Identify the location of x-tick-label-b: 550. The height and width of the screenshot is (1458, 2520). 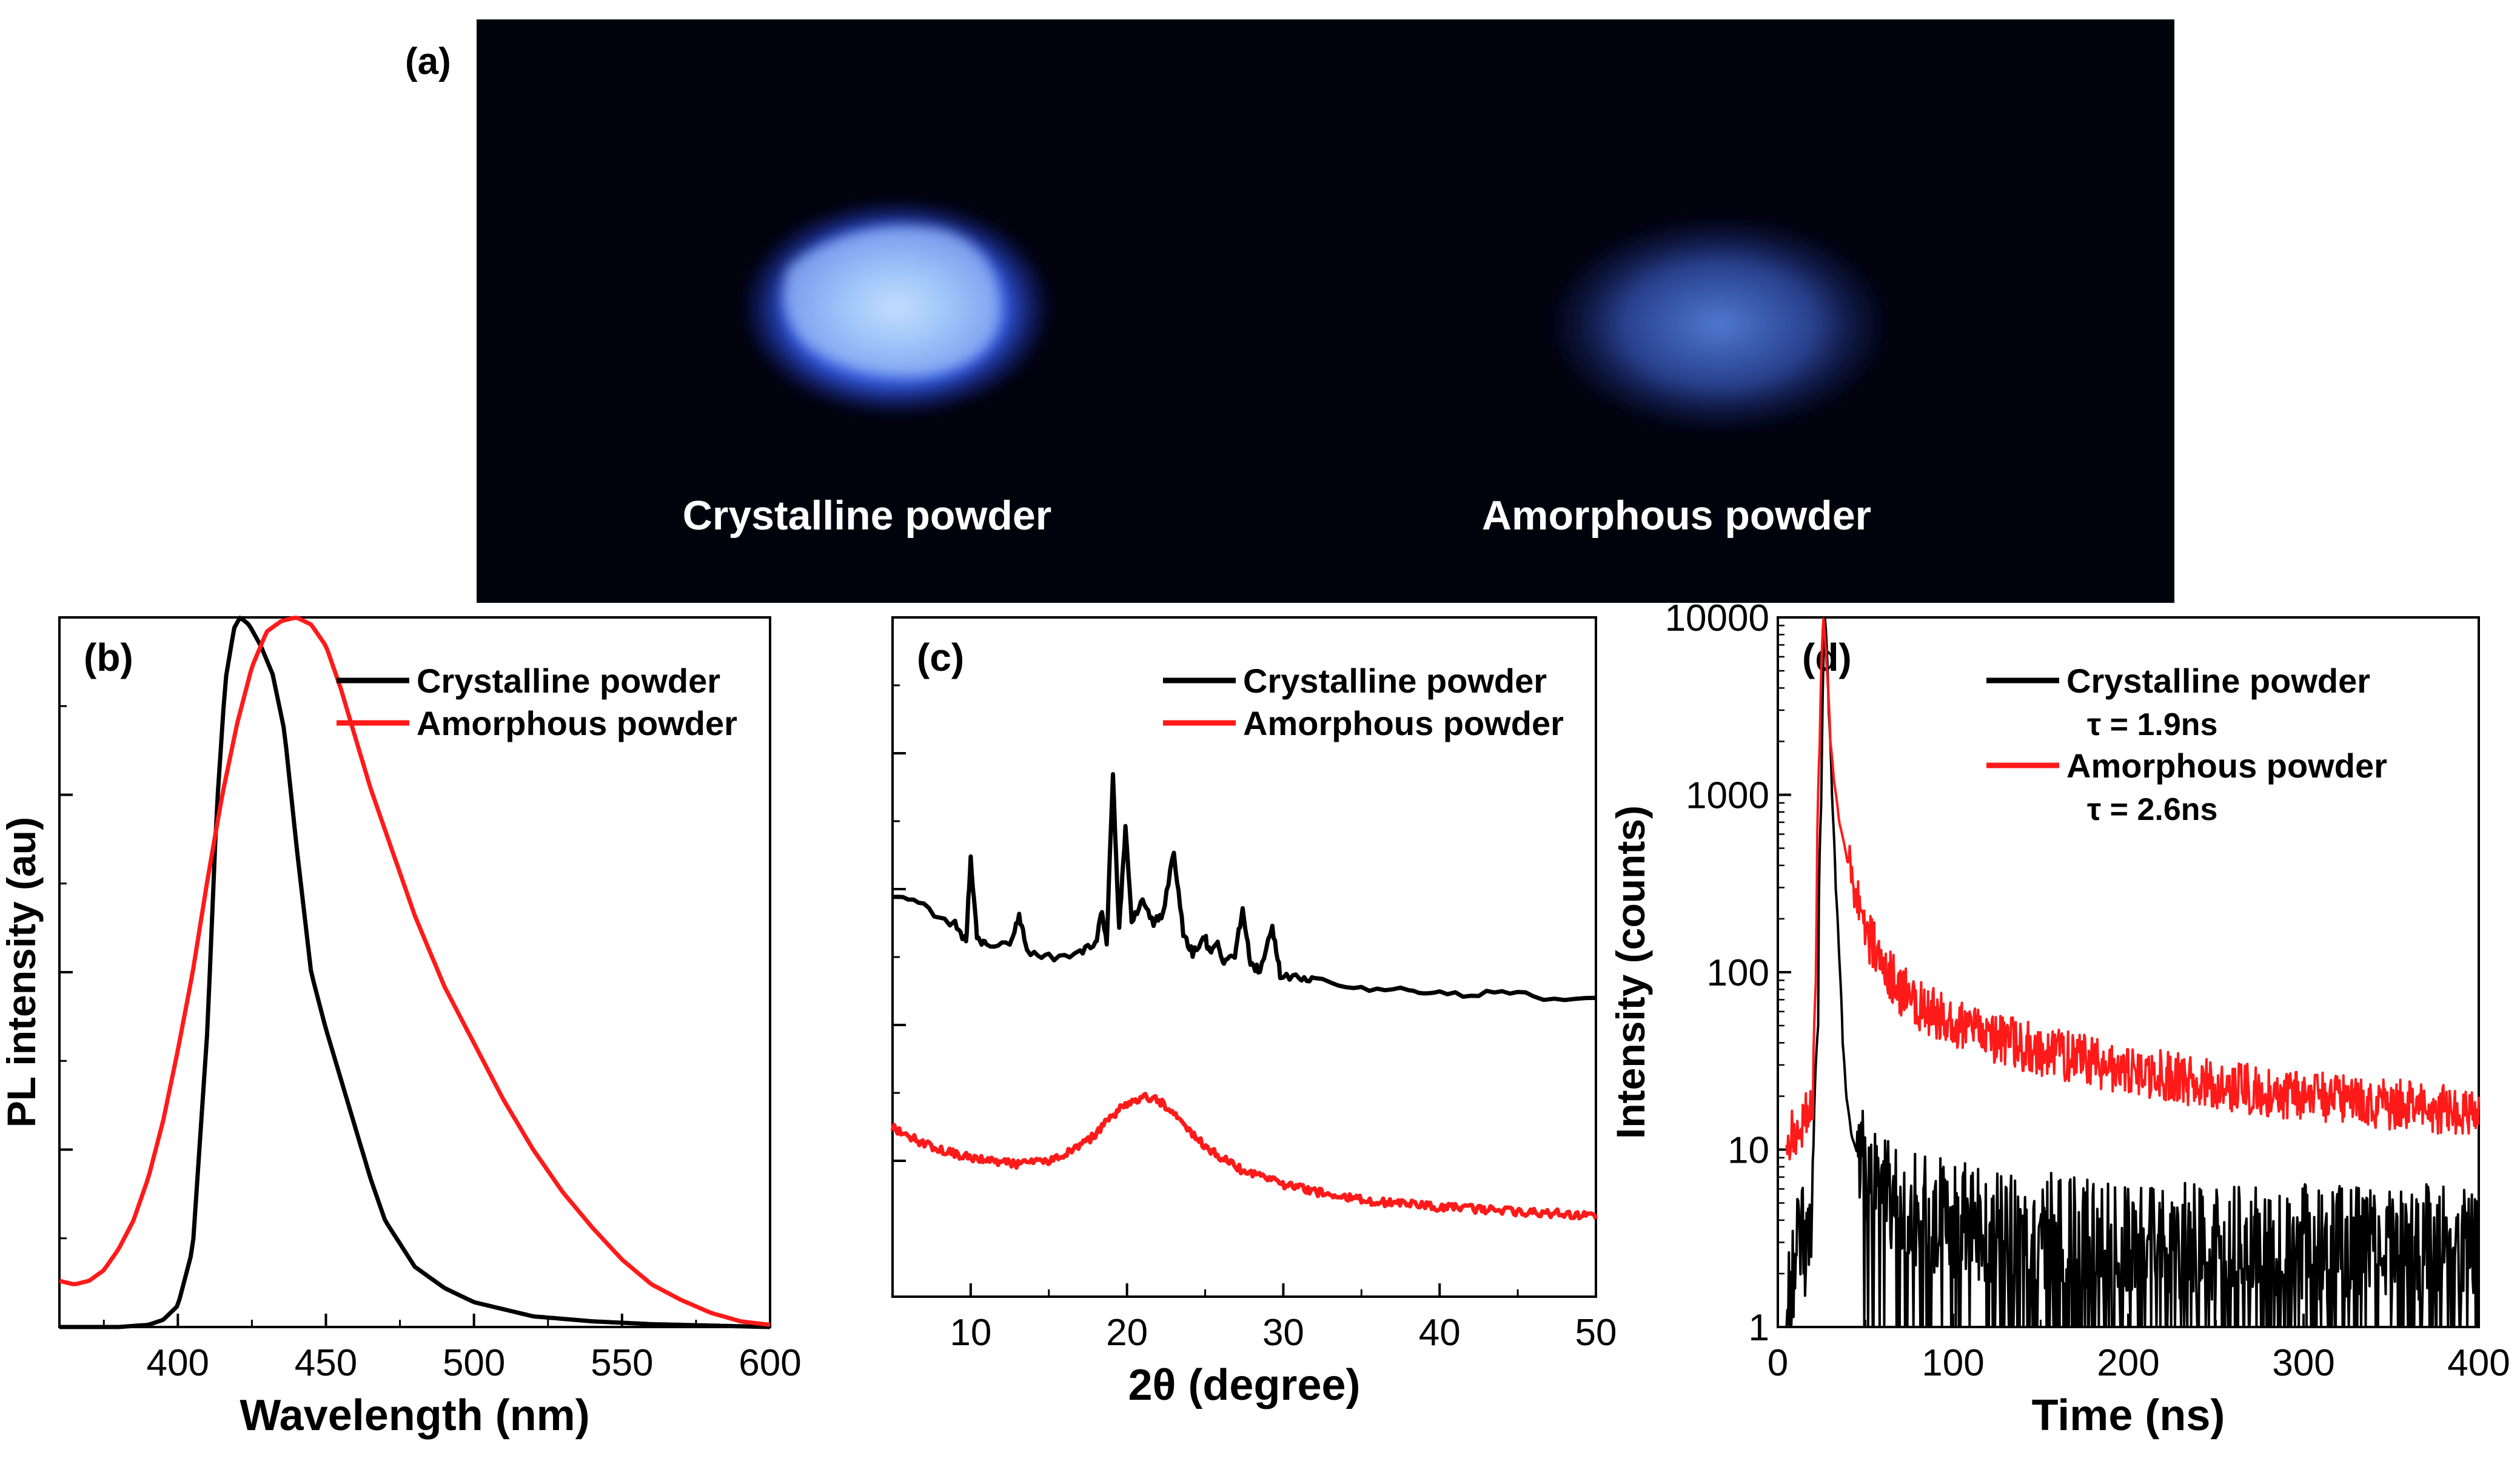
(622, 1363).